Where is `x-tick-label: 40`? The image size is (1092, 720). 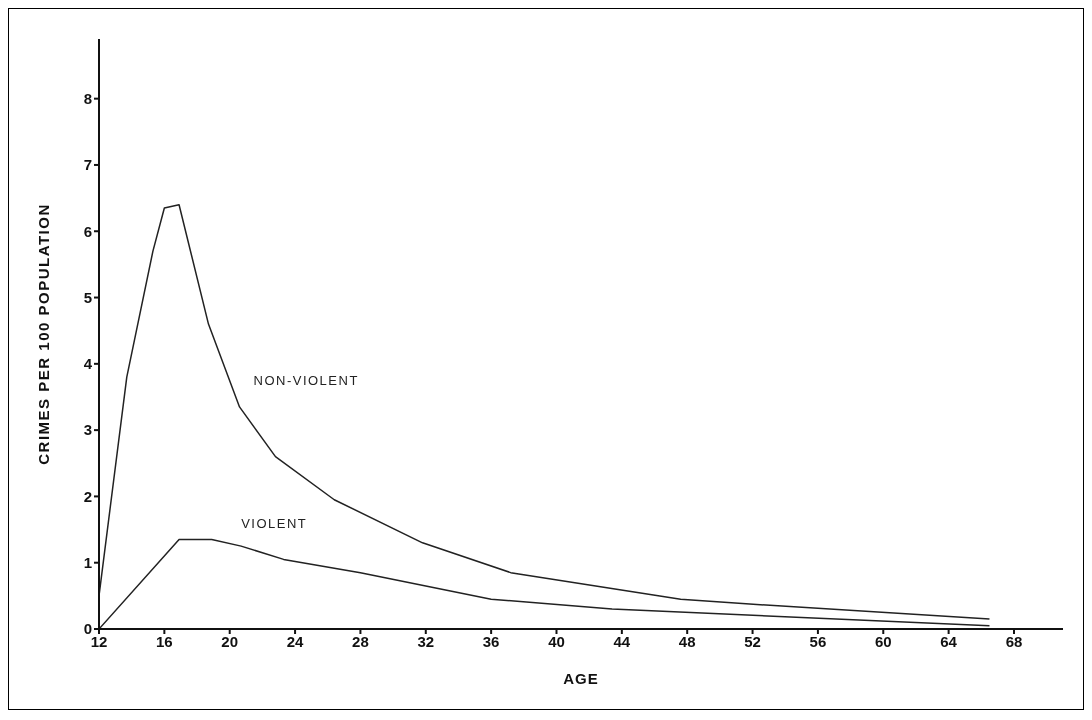
x-tick-label: 40 is located at coordinates (556, 641).